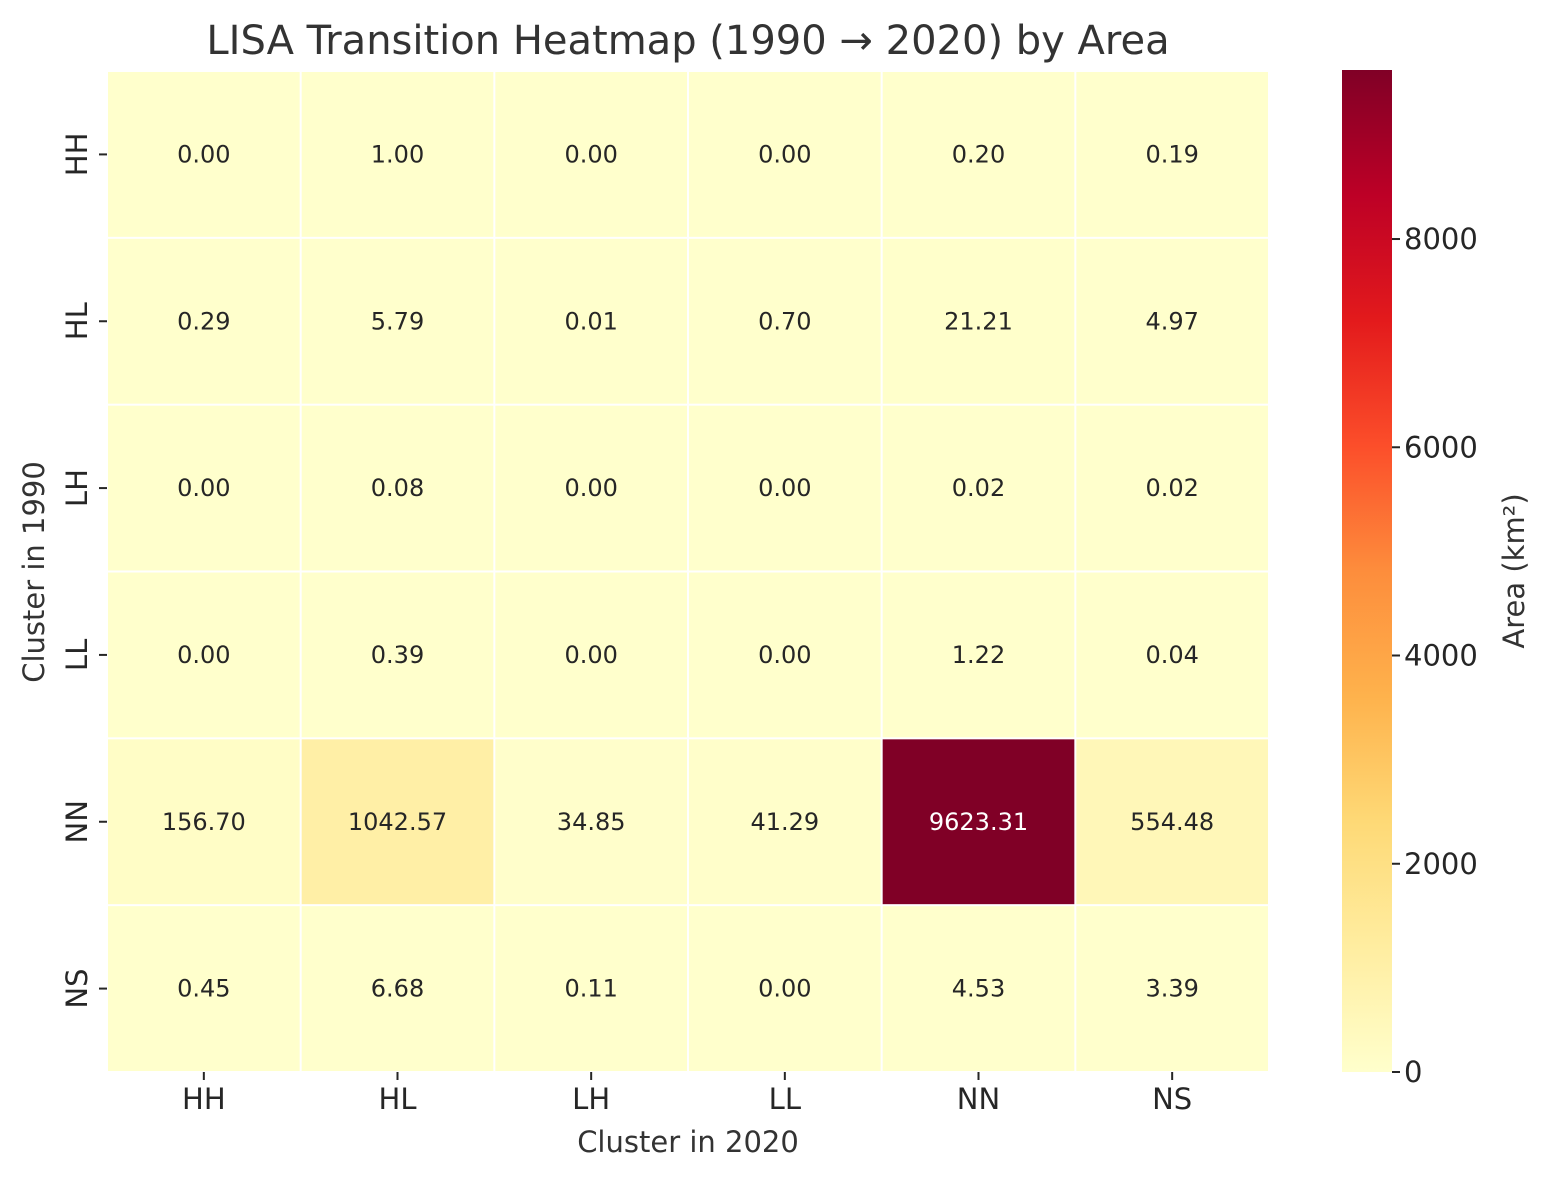  Describe the element at coordinates (591, 1099) in the screenshot. I see `x-tick-label: LH` at that location.